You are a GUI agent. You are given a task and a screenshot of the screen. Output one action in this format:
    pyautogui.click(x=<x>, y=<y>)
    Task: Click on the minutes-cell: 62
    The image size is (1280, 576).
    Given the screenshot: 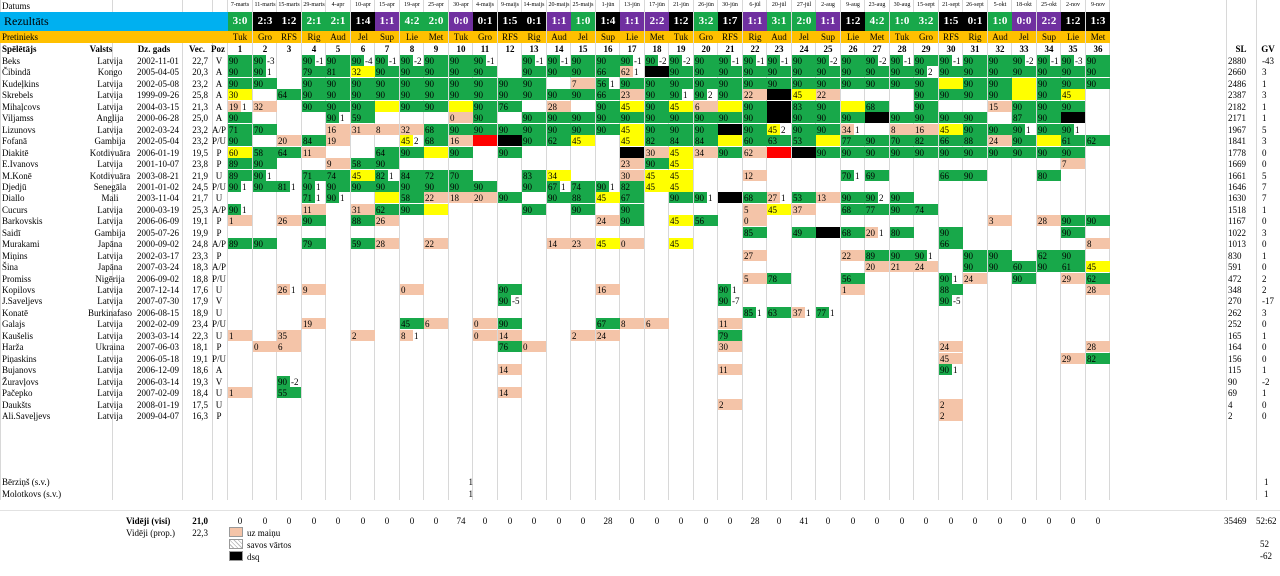 What is the action you would take?
    pyautogui.click(x=1049, y=255)
    